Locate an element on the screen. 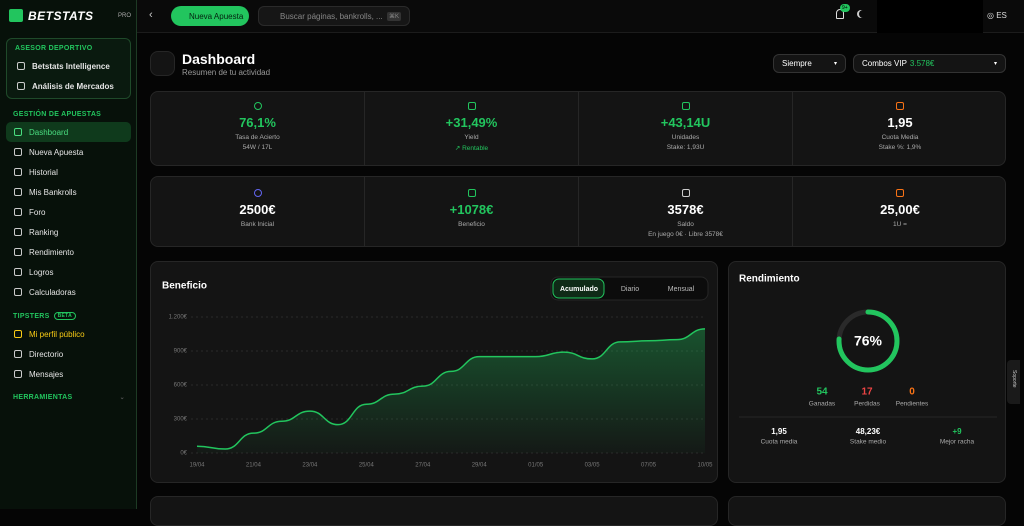 The image size is (1024, 526). nav-item: Rendimiento is located at coordinates (68, 252).